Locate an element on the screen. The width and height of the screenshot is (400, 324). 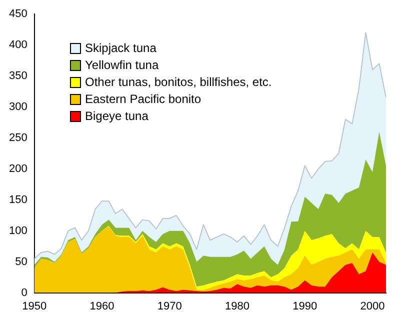
x-tick-label: 1970 is located at coordinates (169, 306).